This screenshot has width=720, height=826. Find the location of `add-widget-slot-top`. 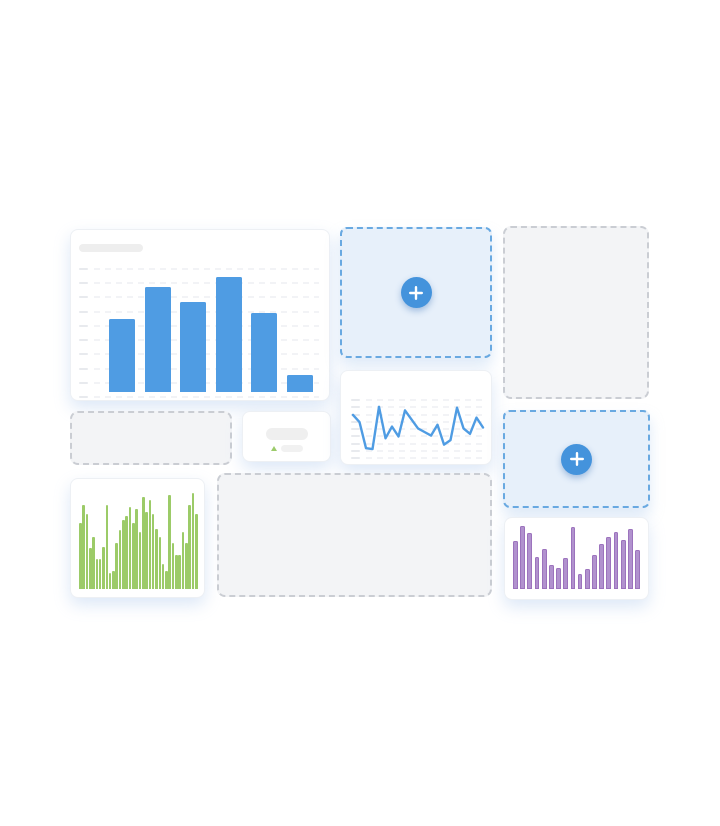

add-widget-slot-top is located at coordinates (416, 292).